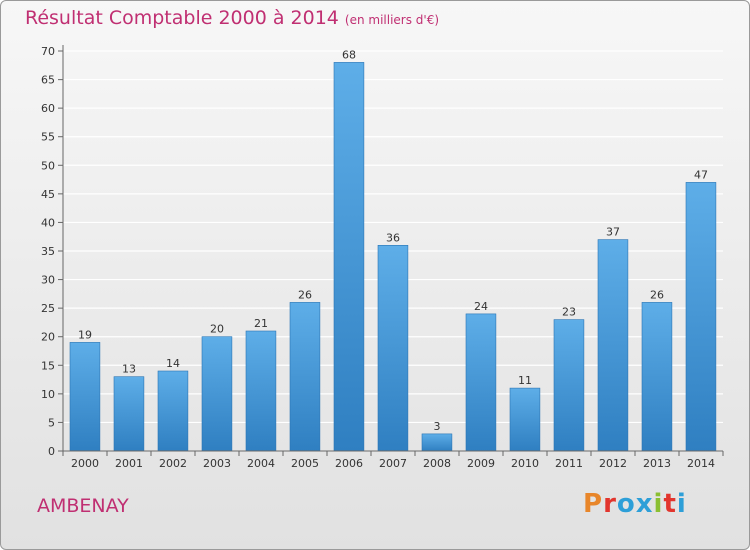  What do you see at coordinates (393, 348) in the screenshot?
I see `bar-2007` at bounding box center [393, 348].